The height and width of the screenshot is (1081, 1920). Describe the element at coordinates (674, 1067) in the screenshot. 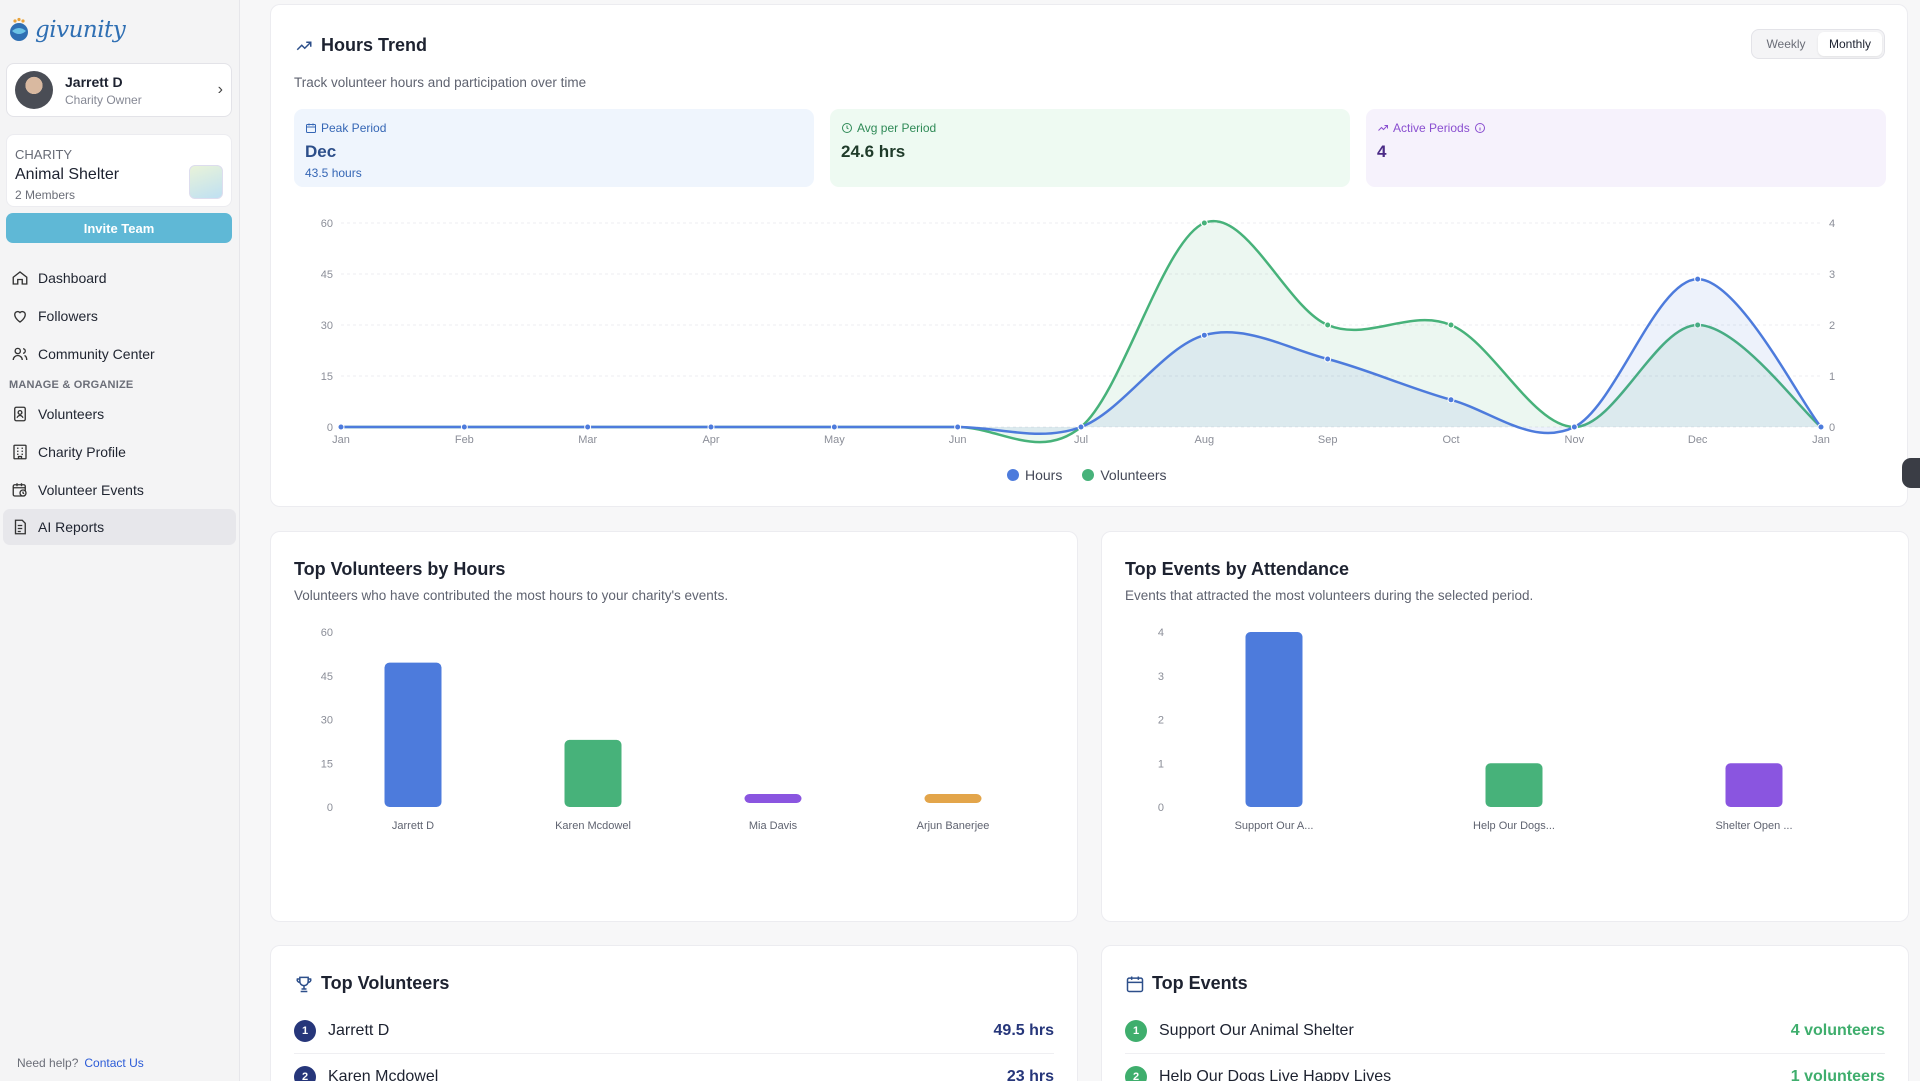

I see `list-item: 2 Karen Mcdowel 23 hrs` at that location.